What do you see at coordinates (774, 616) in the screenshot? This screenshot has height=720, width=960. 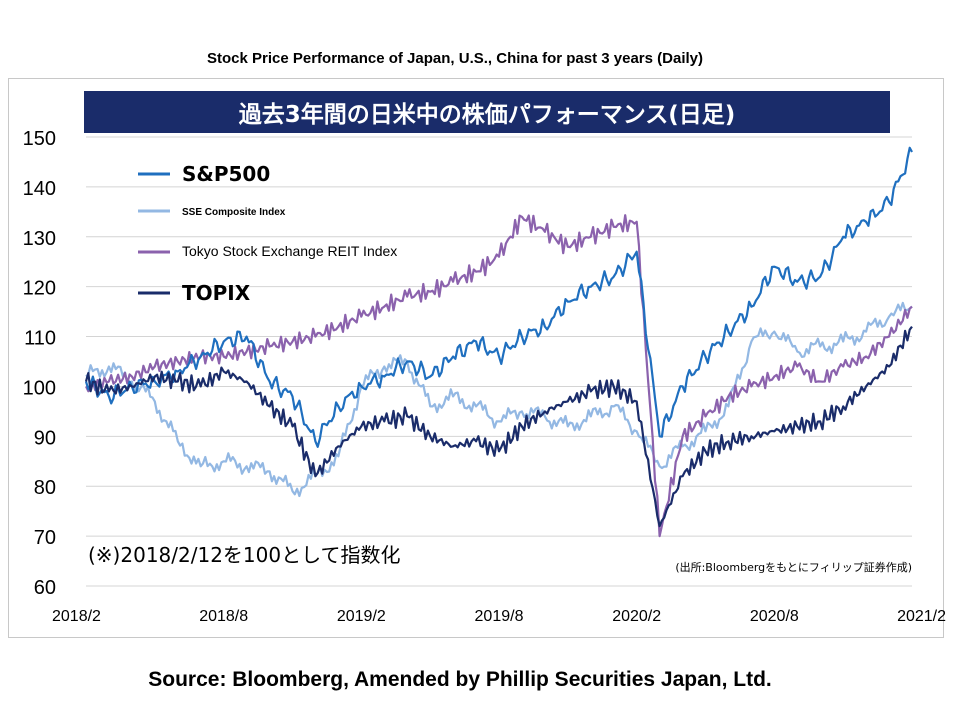 I see `x-tick-label: 2020/8` at bounding box center [774, 616].